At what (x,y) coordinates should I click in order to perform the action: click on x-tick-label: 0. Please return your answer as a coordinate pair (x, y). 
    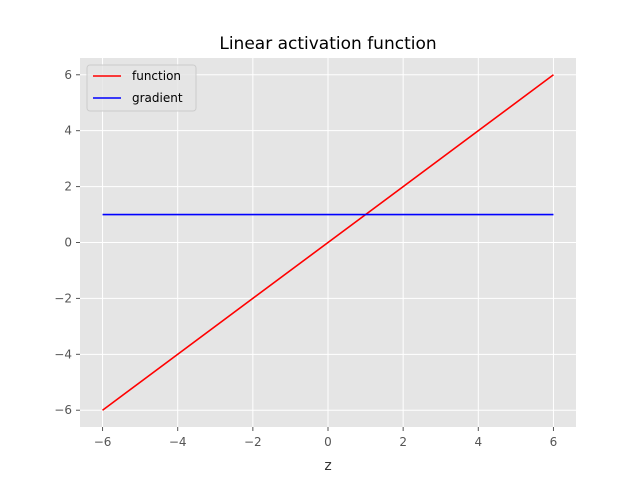
    Looking at the image, I should click on (328, 442).